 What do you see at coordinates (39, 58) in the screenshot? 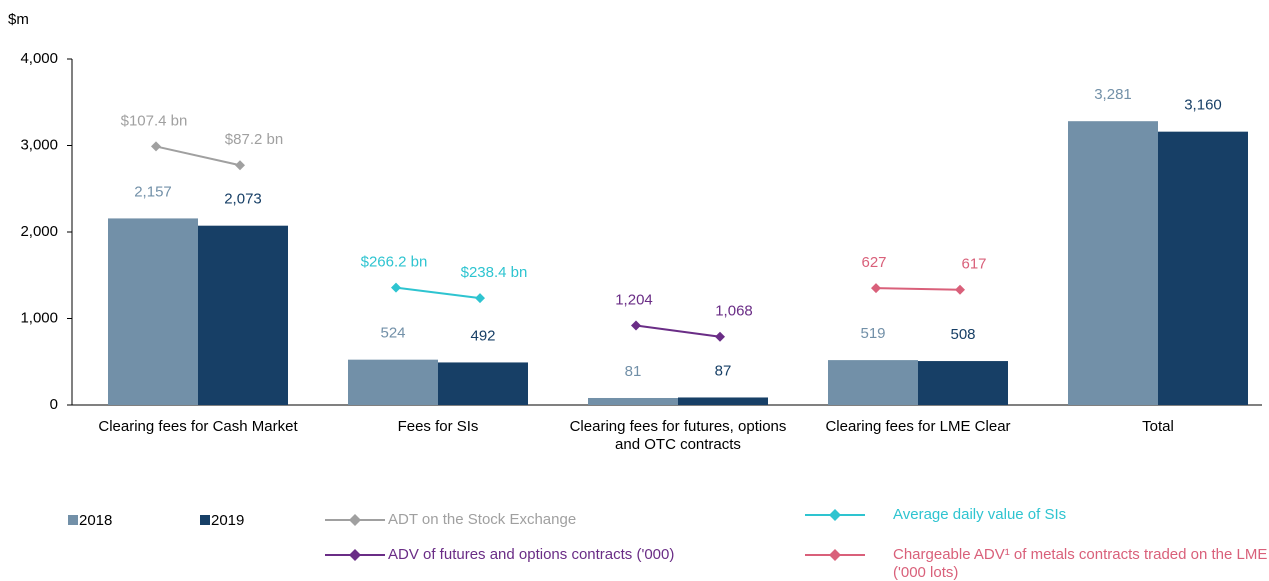
I see `y-tick-label: 4,000` at bounding box center [39, 58].